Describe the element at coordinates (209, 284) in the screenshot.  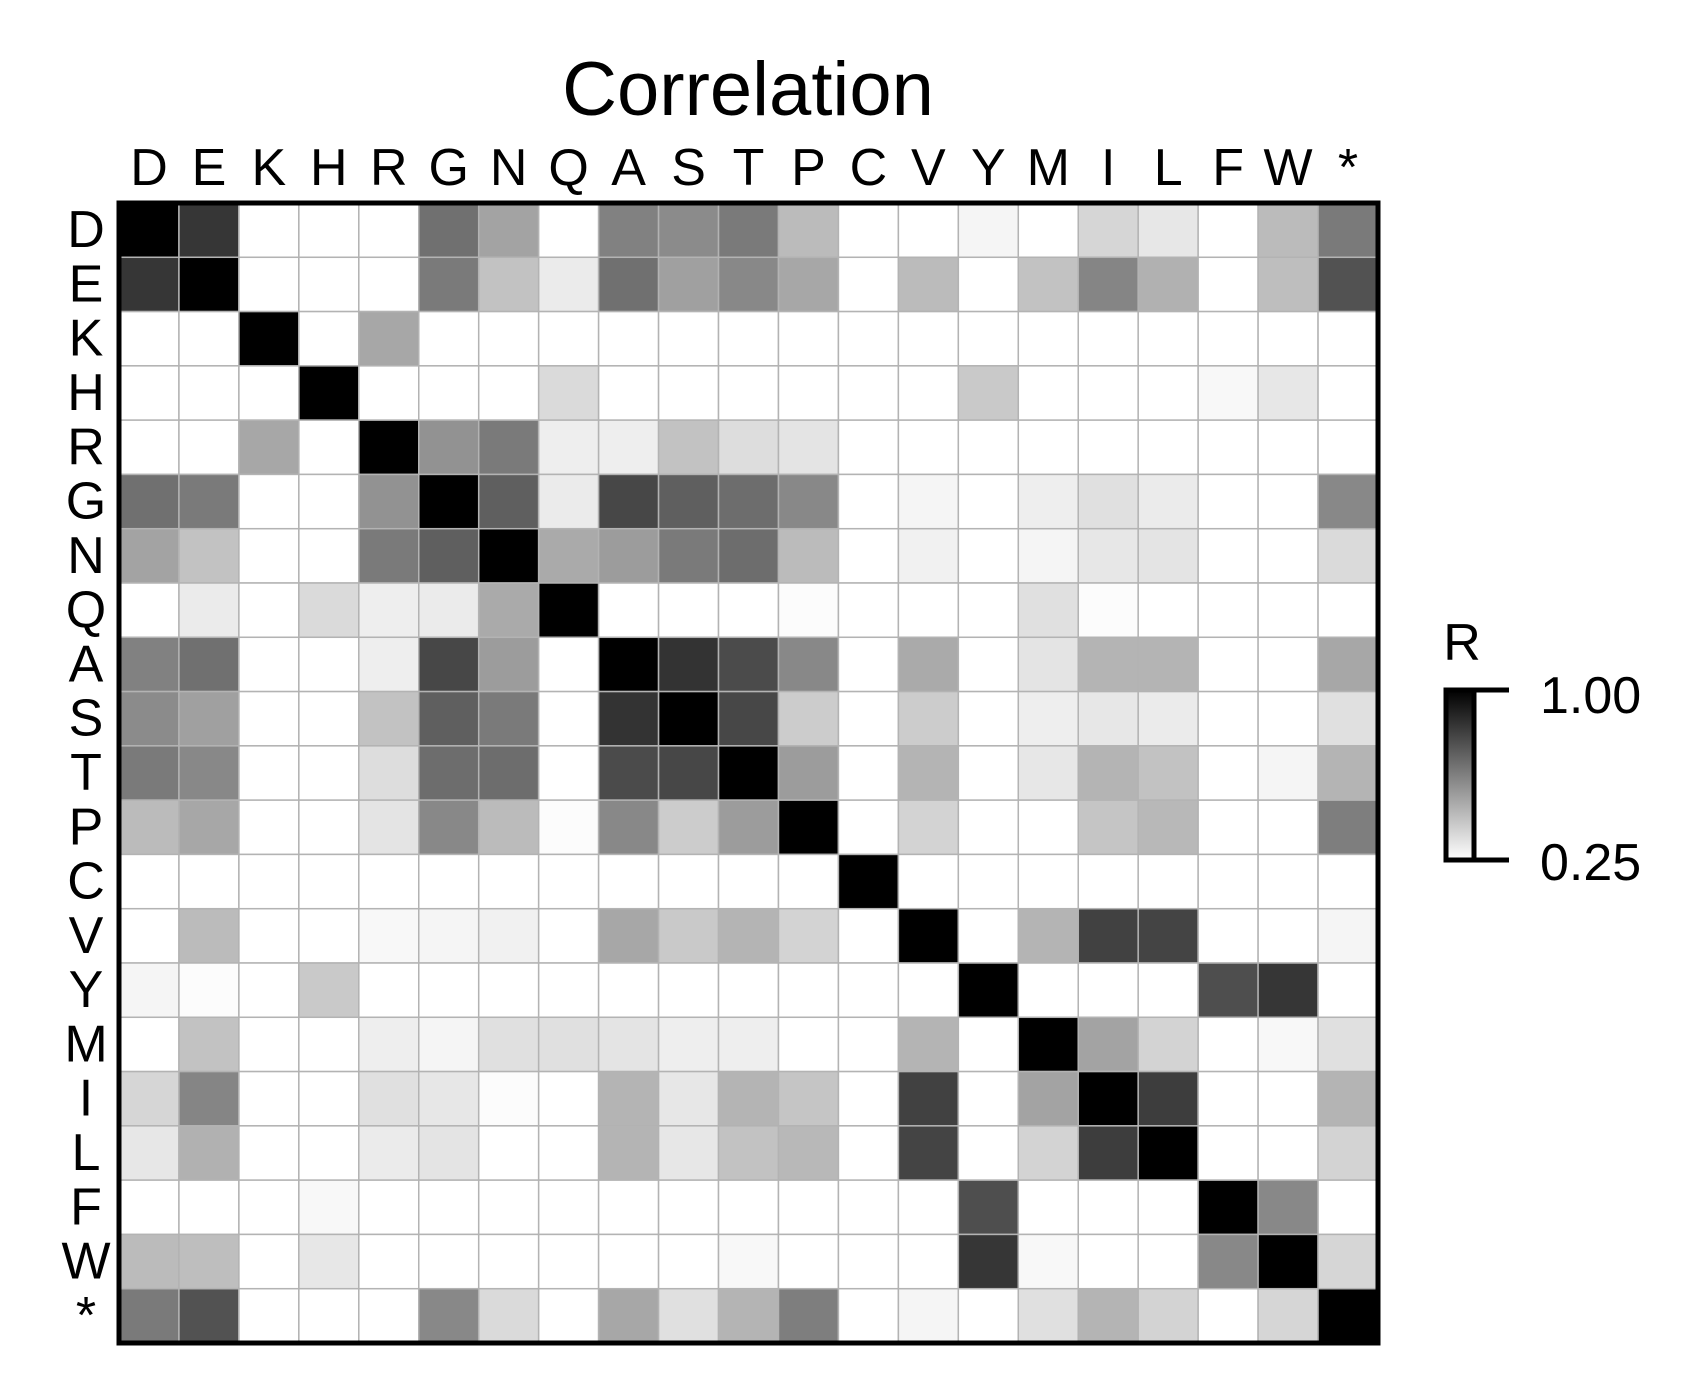
I see `heatmap-cell-E-E` at that location.